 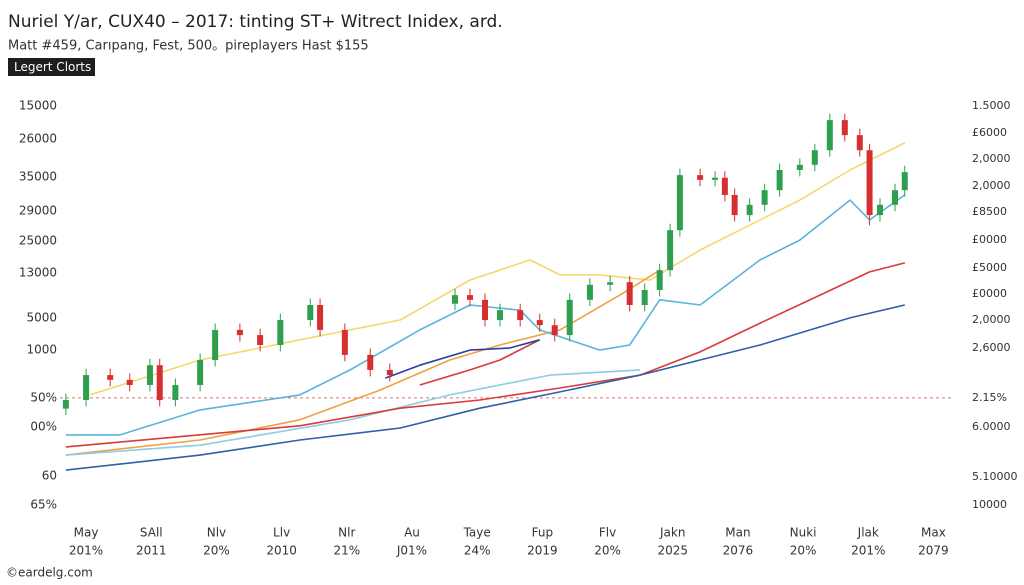 I want to click on y2-tick-label: £5000, so click(x=989, y=267).